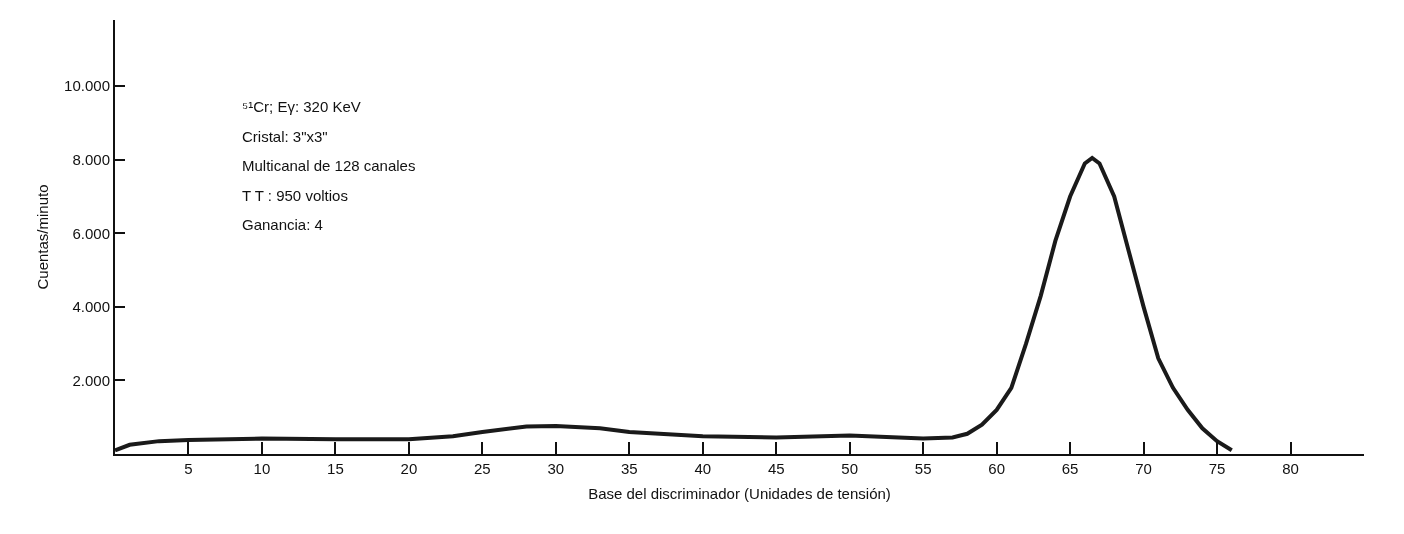 The height and width of the screenshot is (534, 1404). Describe the element at coordinates (1143, 468) in the screenshot. I see `x-tick-label: 70` at that location.